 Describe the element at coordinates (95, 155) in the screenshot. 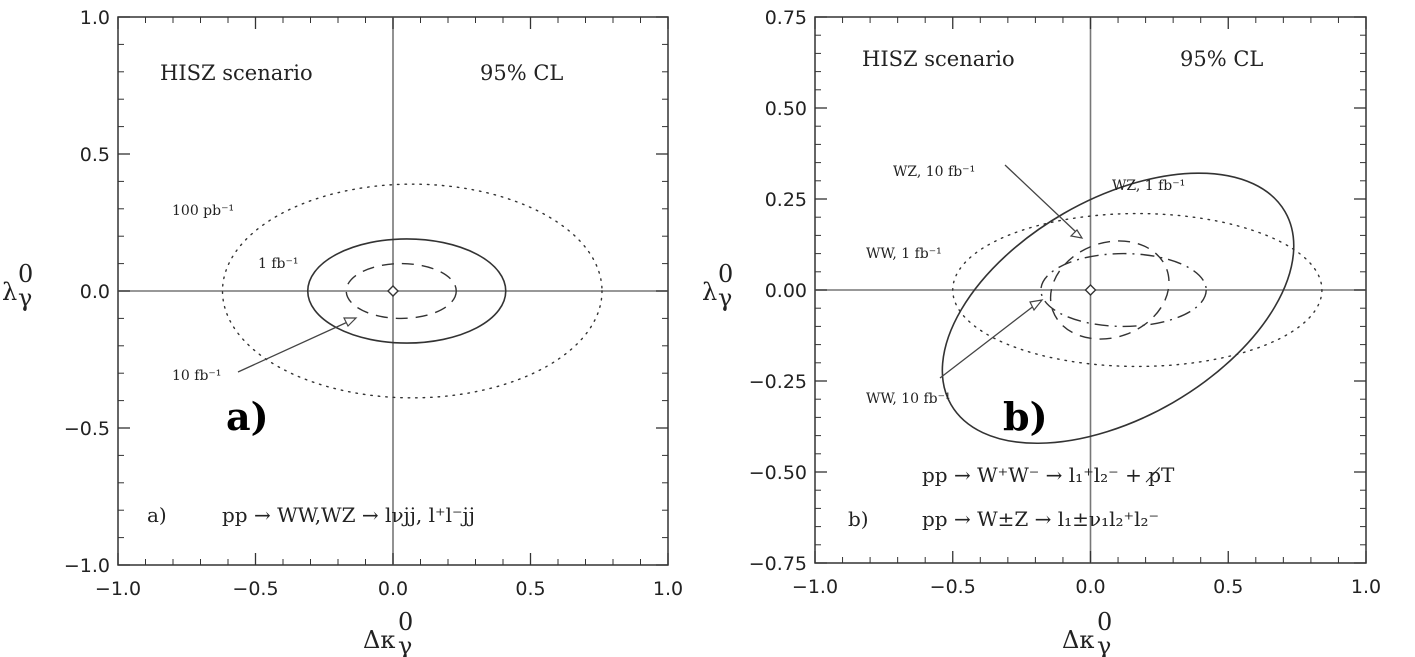

I see `y-tick-label: 0.5` at that location.